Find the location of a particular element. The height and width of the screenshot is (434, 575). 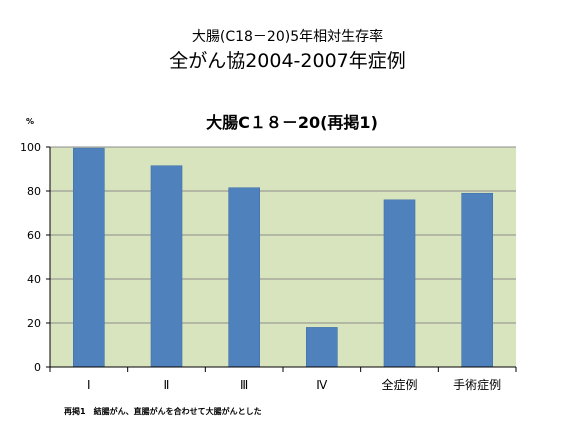

footnote: 再掲1 結腸がん、直腸がんを合わせて大腸がんとした is located at coordinates (163, 411).